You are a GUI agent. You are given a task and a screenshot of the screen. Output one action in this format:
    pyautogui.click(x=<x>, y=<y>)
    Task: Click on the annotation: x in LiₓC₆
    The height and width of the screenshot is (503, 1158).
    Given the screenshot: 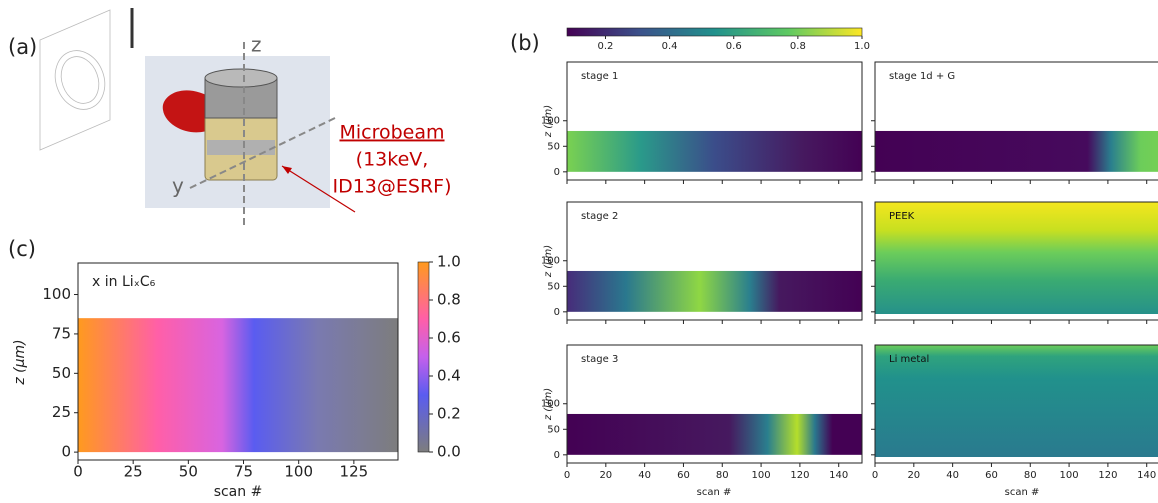 What is the action you would take?
    pyautogui.click(x=124, y=282)
    